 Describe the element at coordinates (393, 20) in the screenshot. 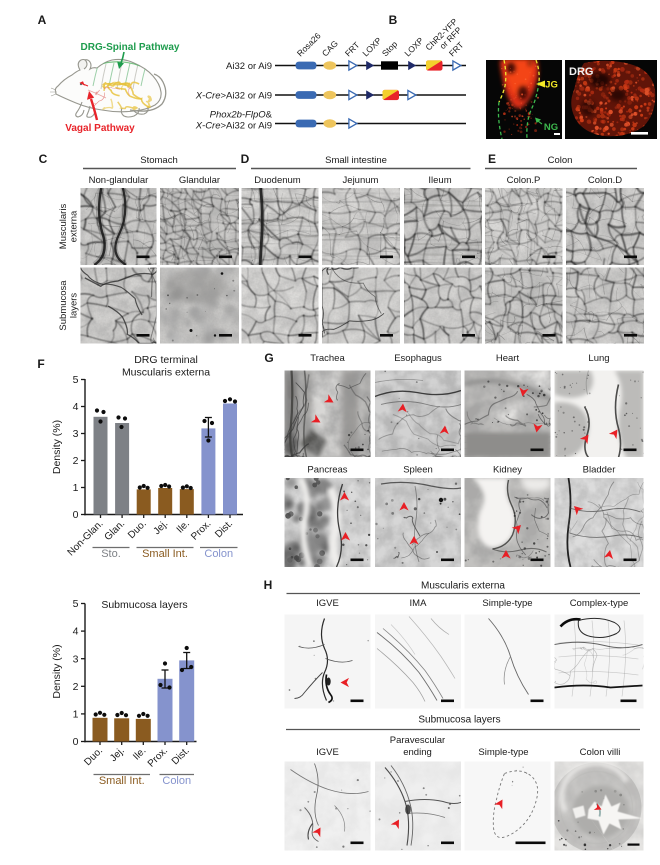

I see `svg-text: B` at that location.